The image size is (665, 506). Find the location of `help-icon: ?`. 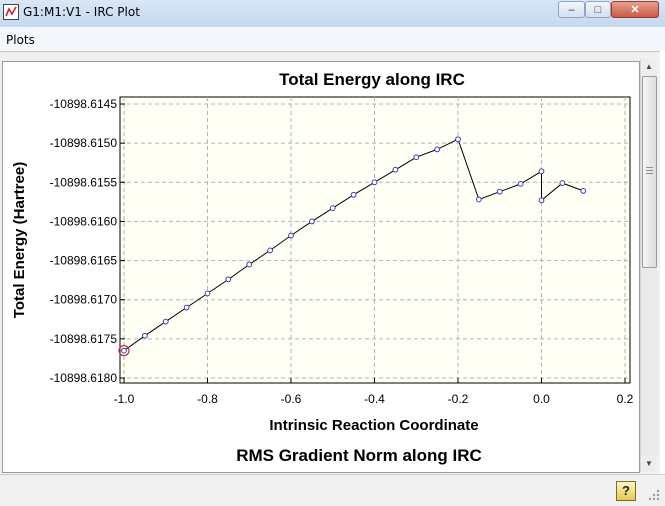

help-icon: ? is located at coordinates (626, 490).